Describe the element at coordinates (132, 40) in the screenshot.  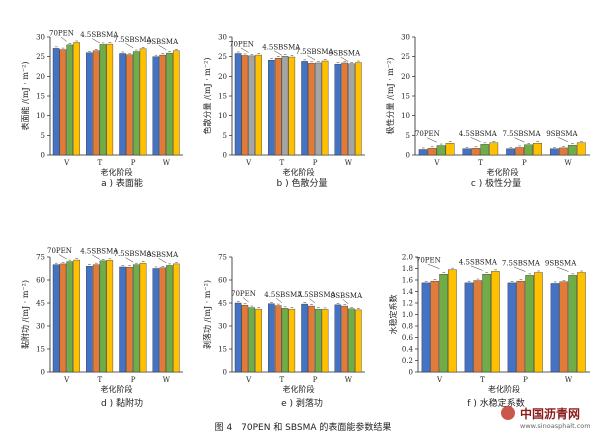
I see `group-label: 7.5SBSMA` at that location.